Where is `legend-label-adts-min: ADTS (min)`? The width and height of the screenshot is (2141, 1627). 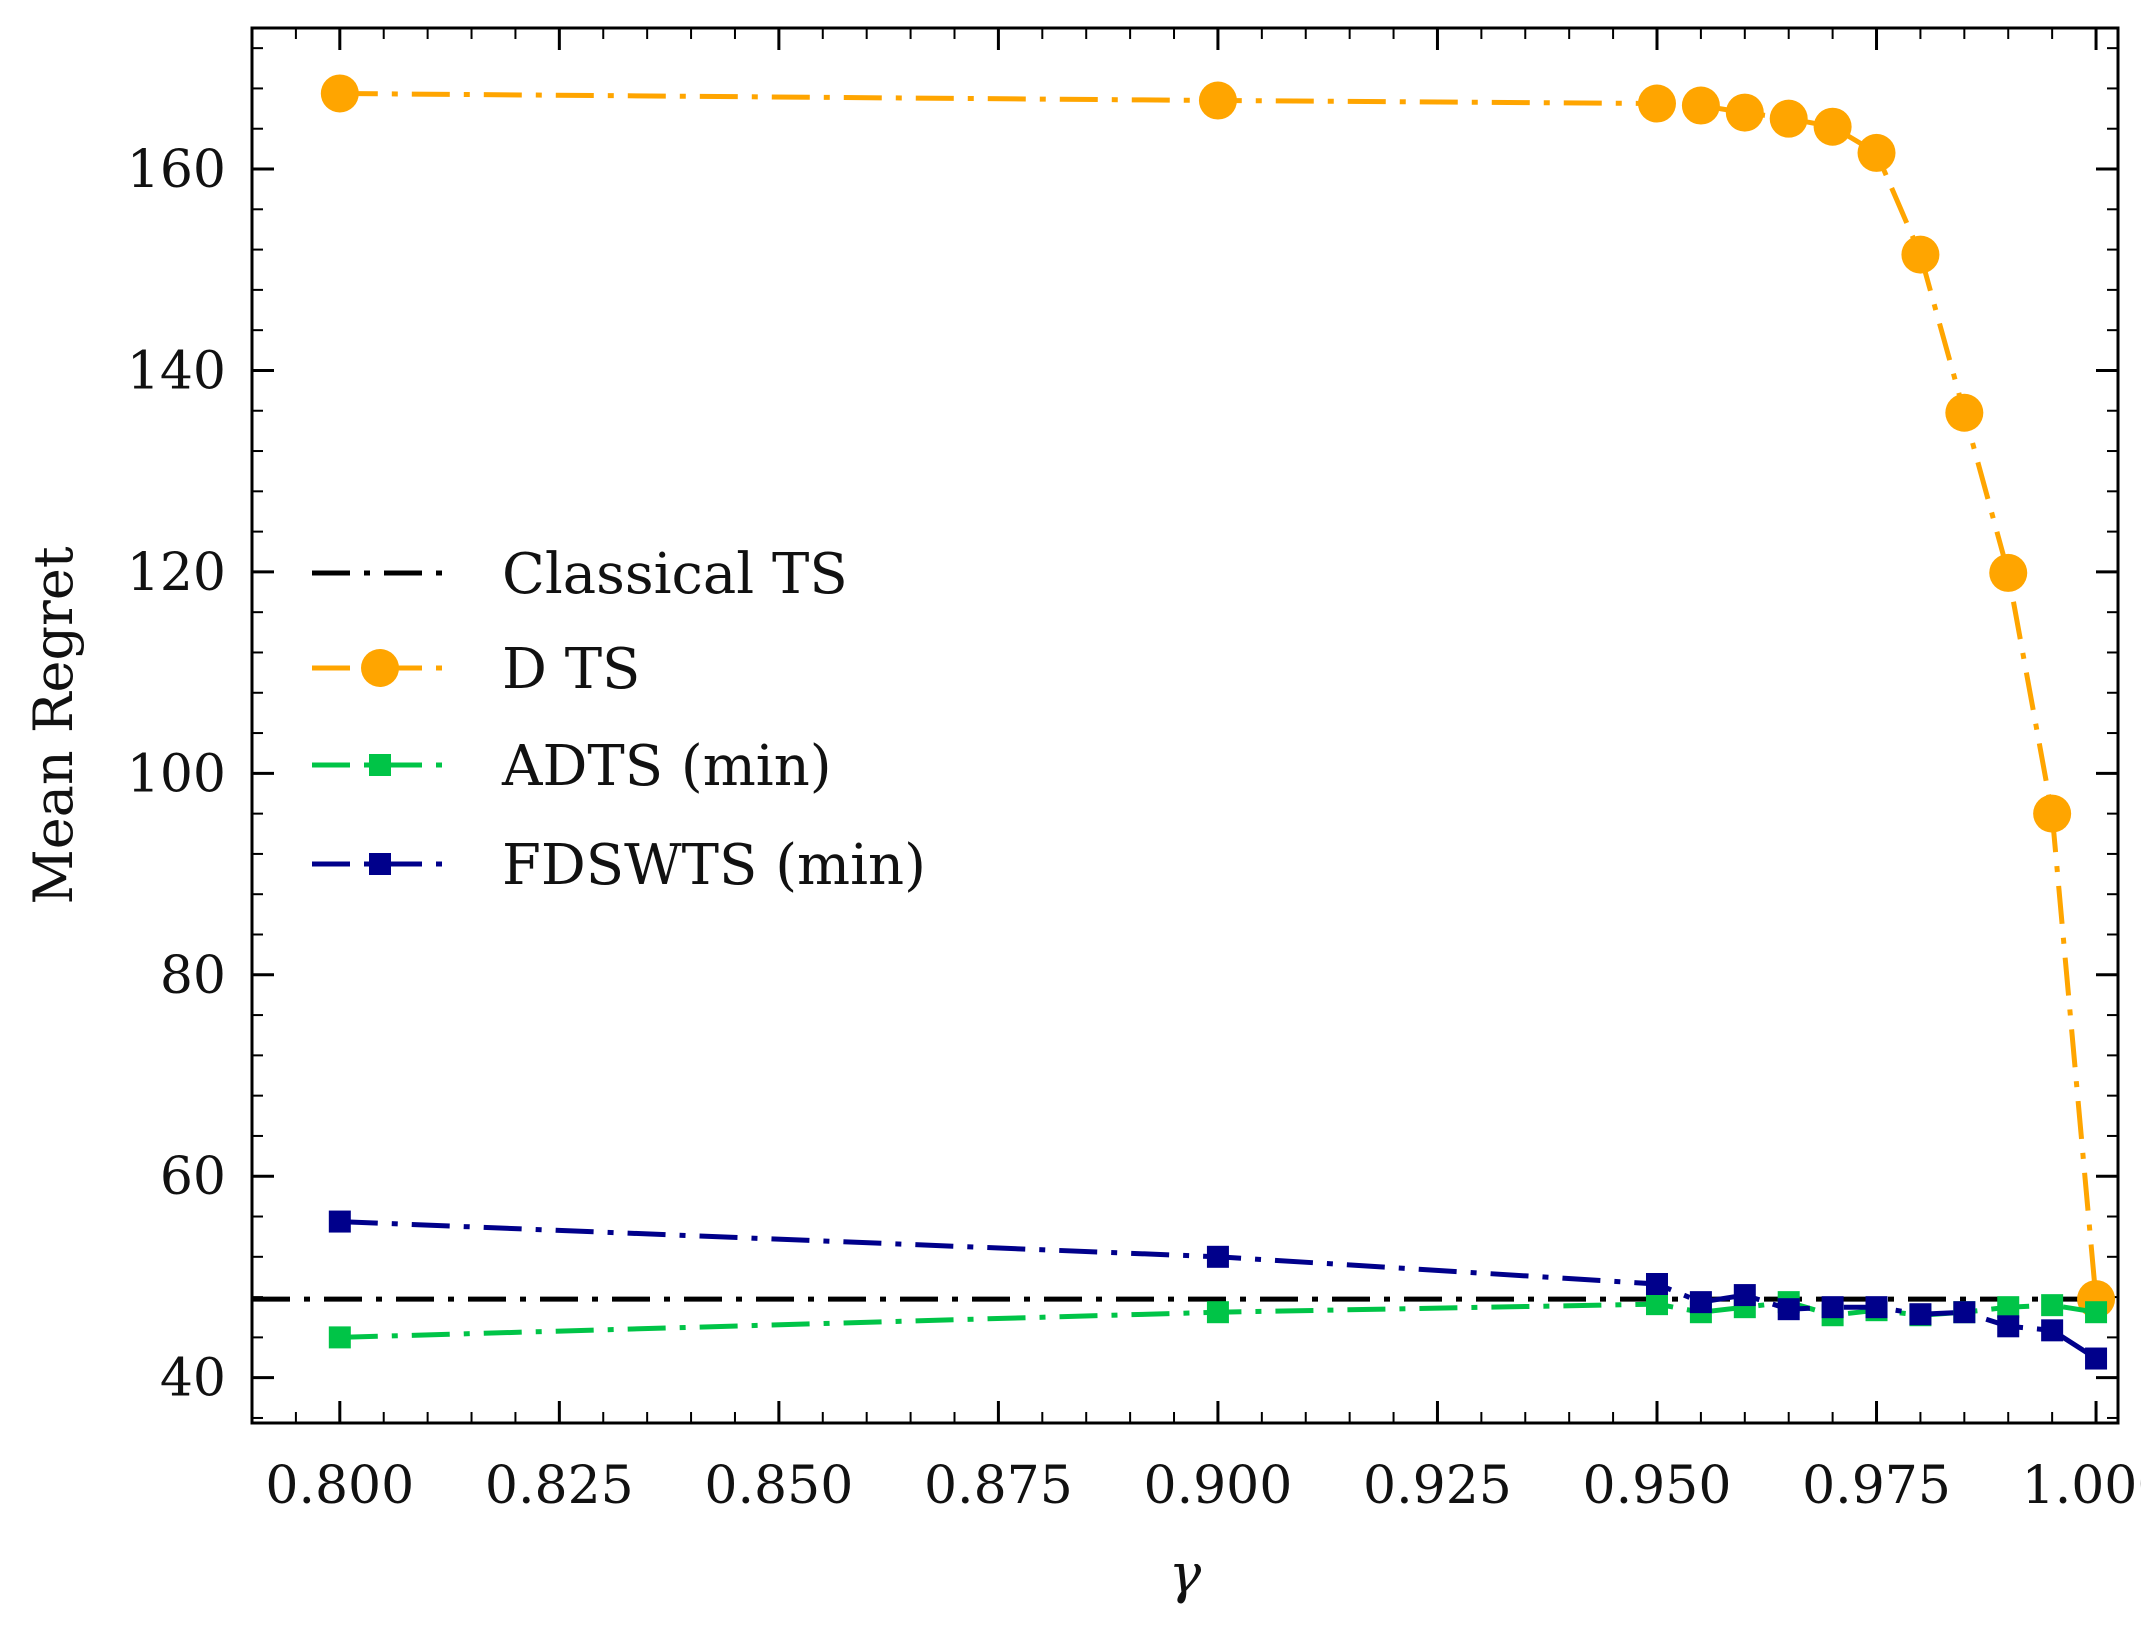
legend-label-adts-min: ADTS (min) is located at coordinates (666, 766).